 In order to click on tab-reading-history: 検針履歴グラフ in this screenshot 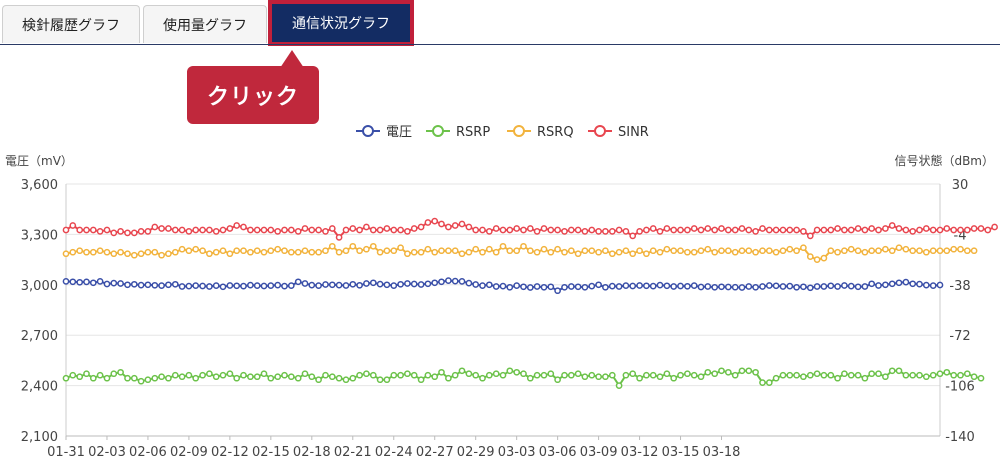, I will do `click(71, 24)`.